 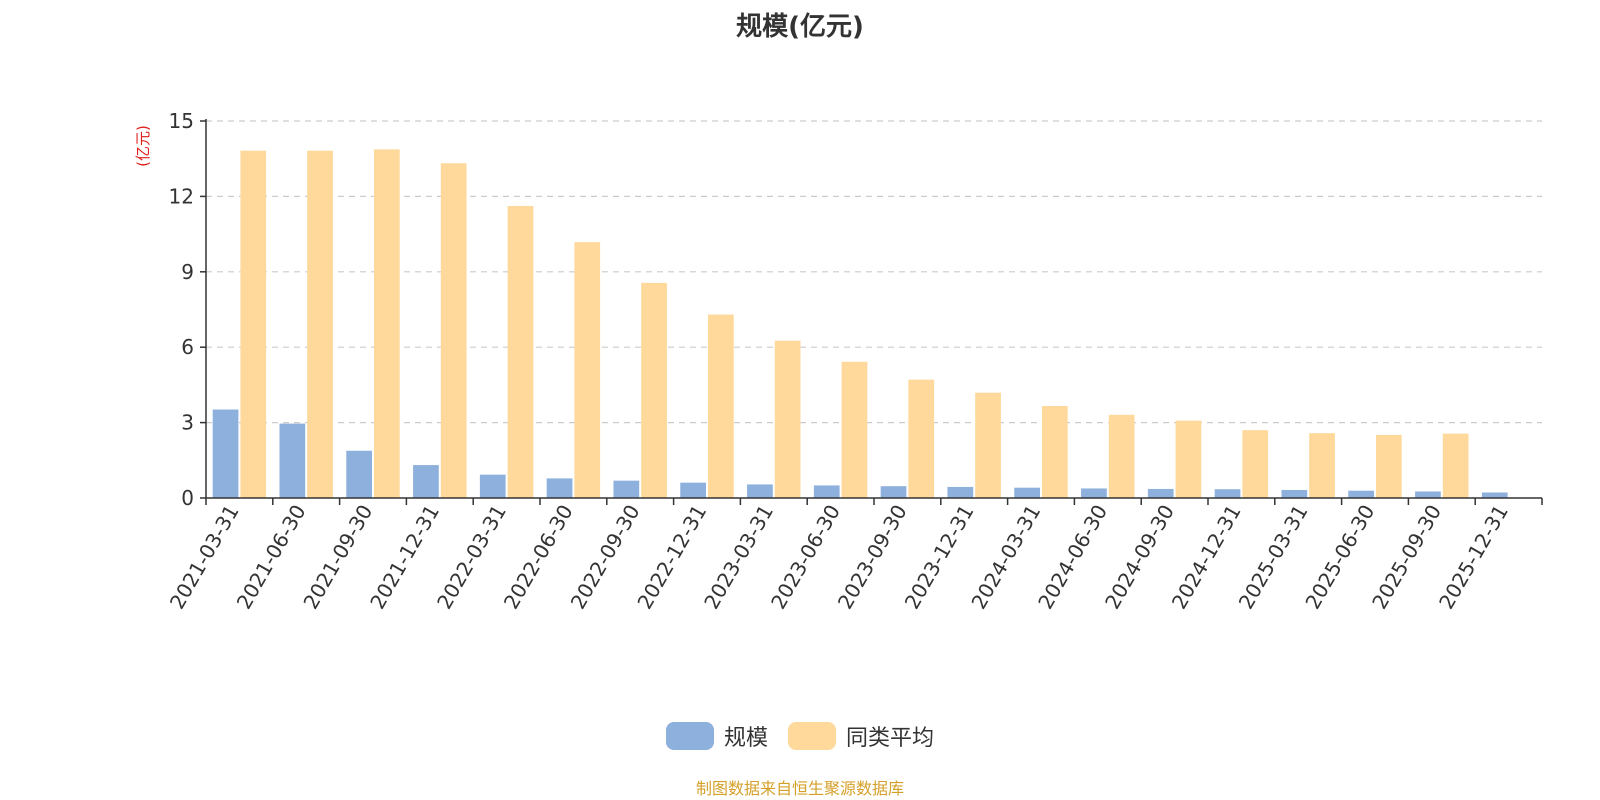 What do you see at coordinates (716, 736) in the screenshot?
I see `legend-item-scale: 规模` at bounding box center [716, 736].